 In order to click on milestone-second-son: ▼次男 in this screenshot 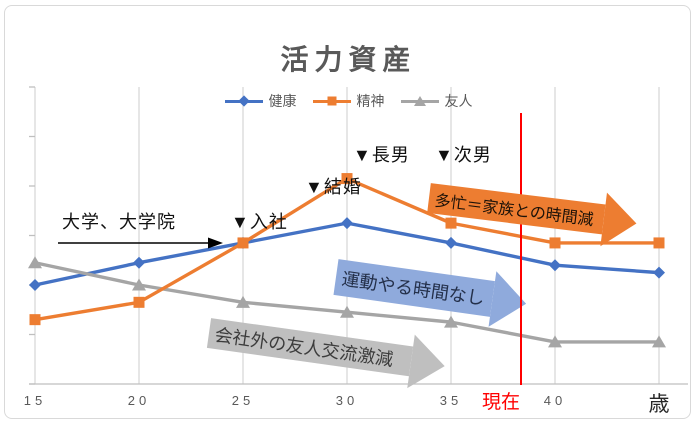, I will do `click(463, 155)`.